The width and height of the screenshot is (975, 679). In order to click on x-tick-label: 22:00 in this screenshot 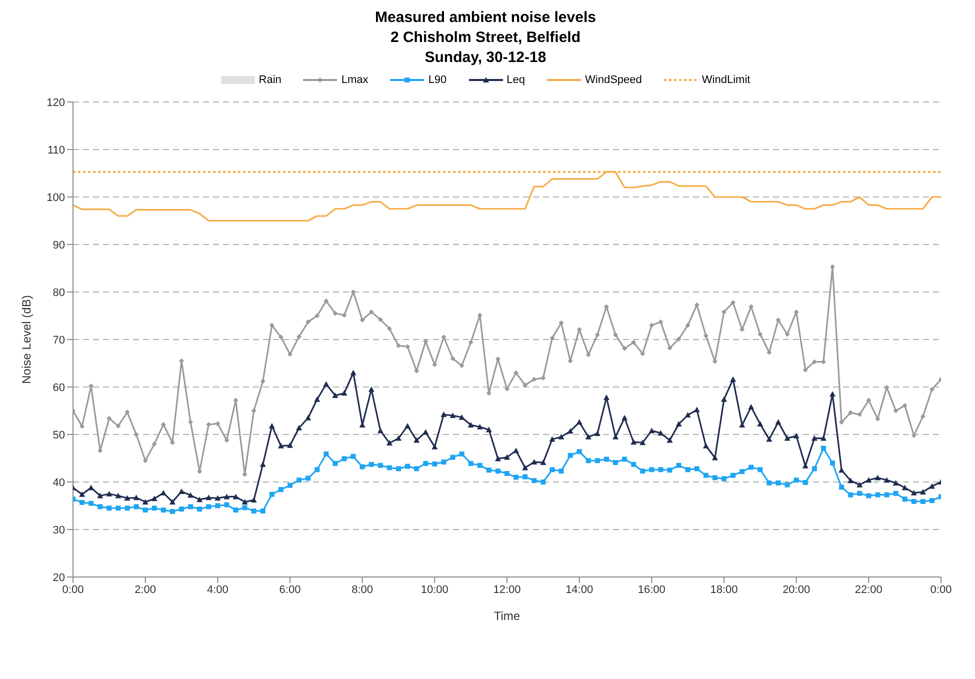, I will do `click(868, 590)`.